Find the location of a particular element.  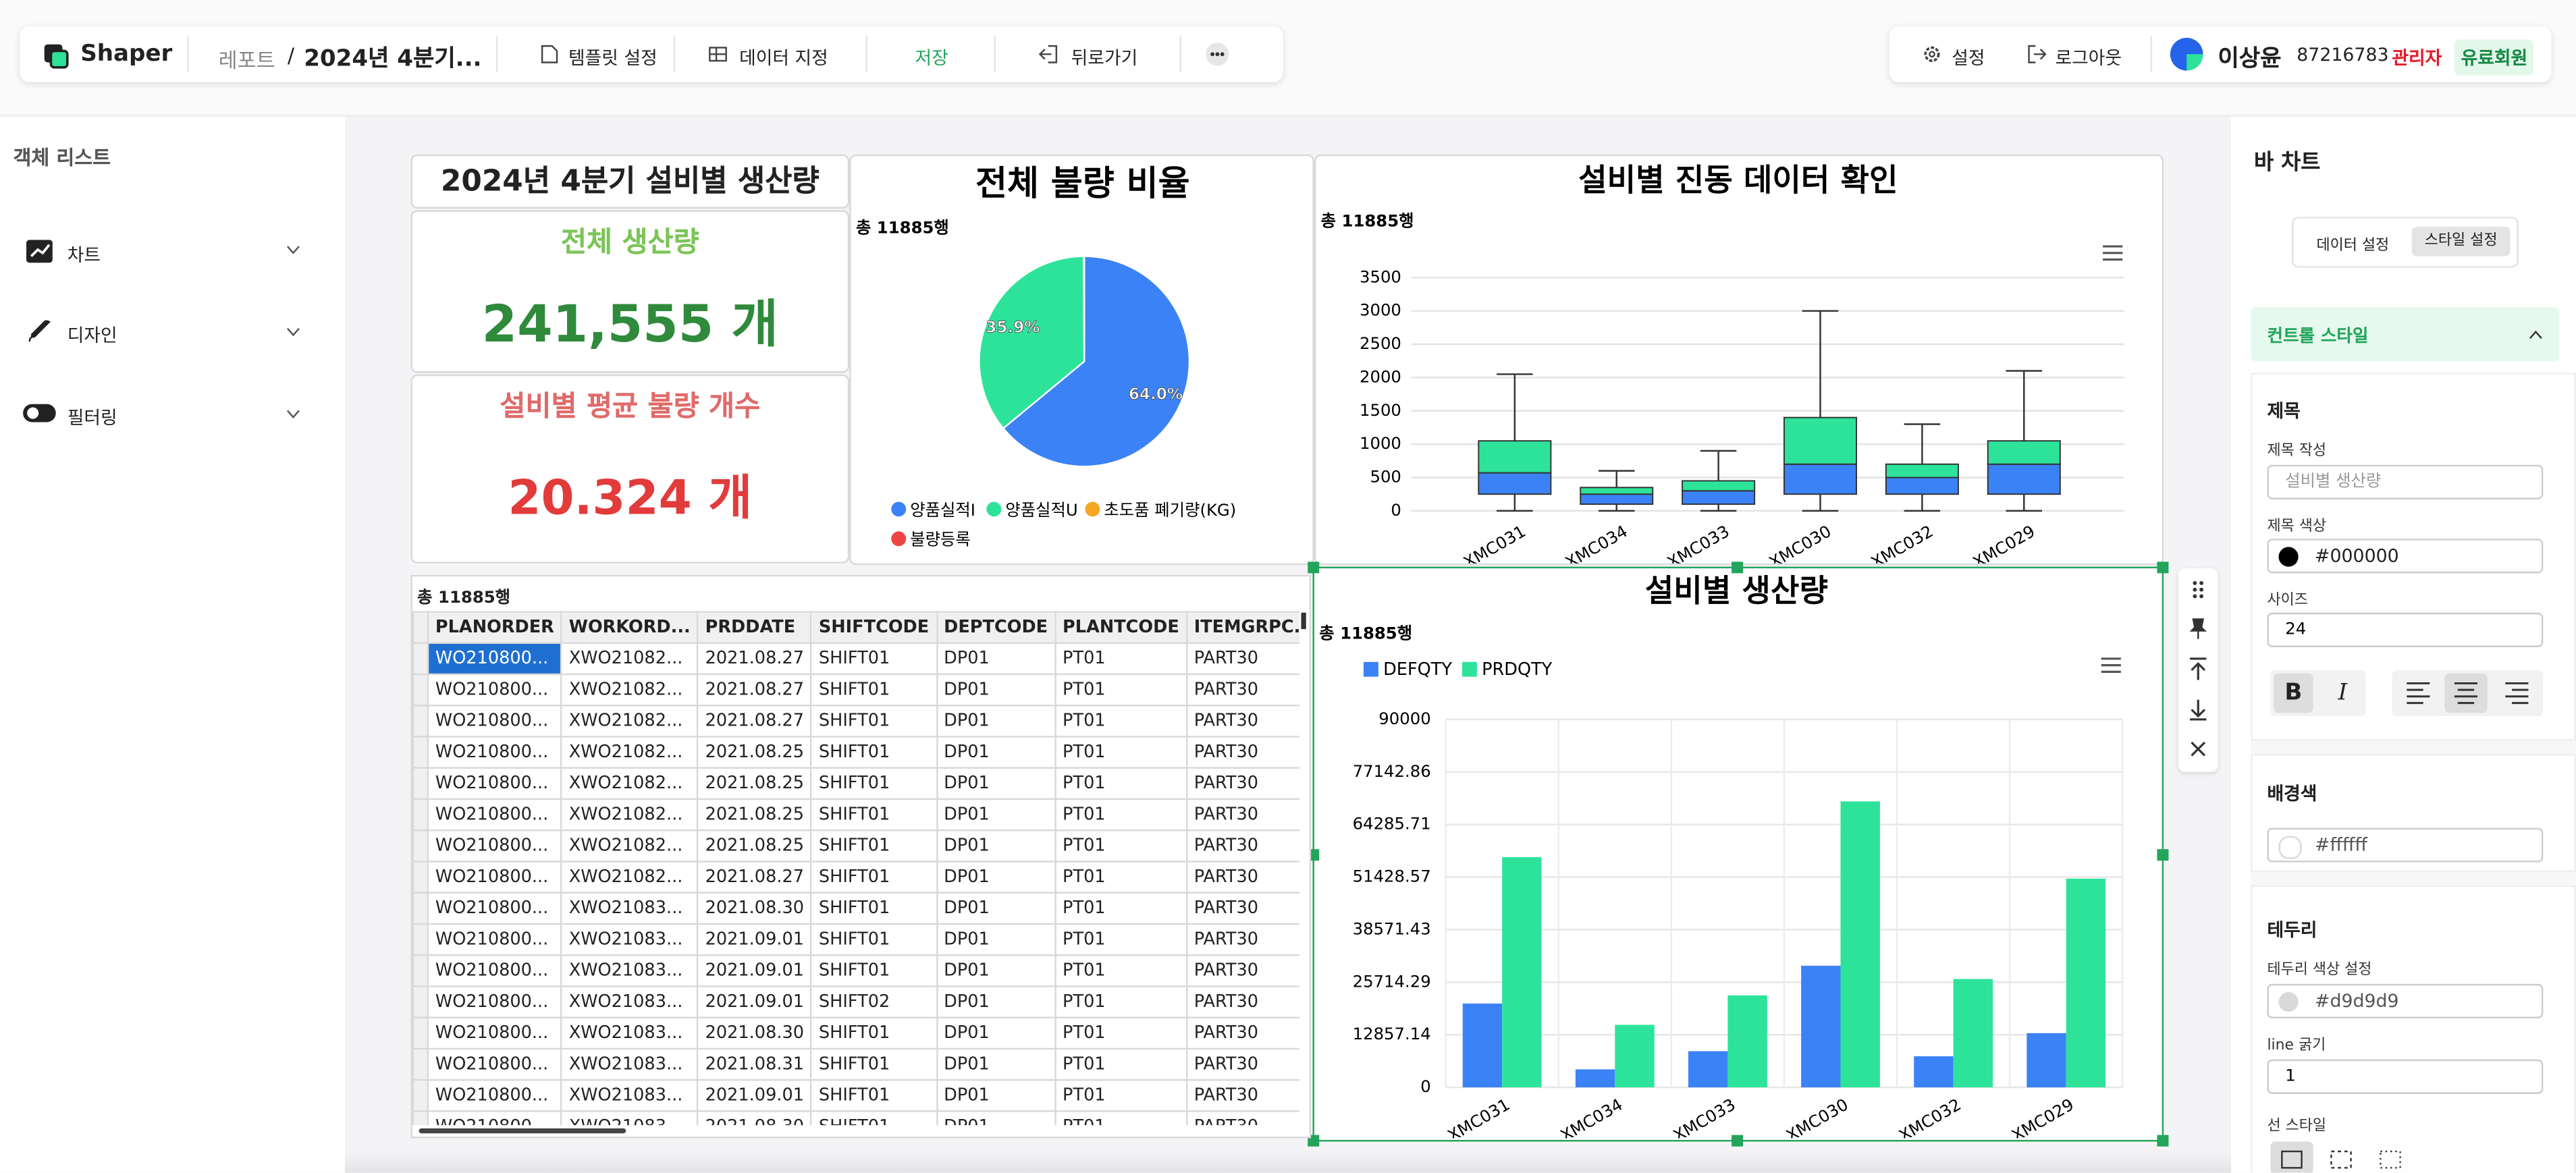

tab-active: 스타일 설정 is located at coordinates (2461, 241).